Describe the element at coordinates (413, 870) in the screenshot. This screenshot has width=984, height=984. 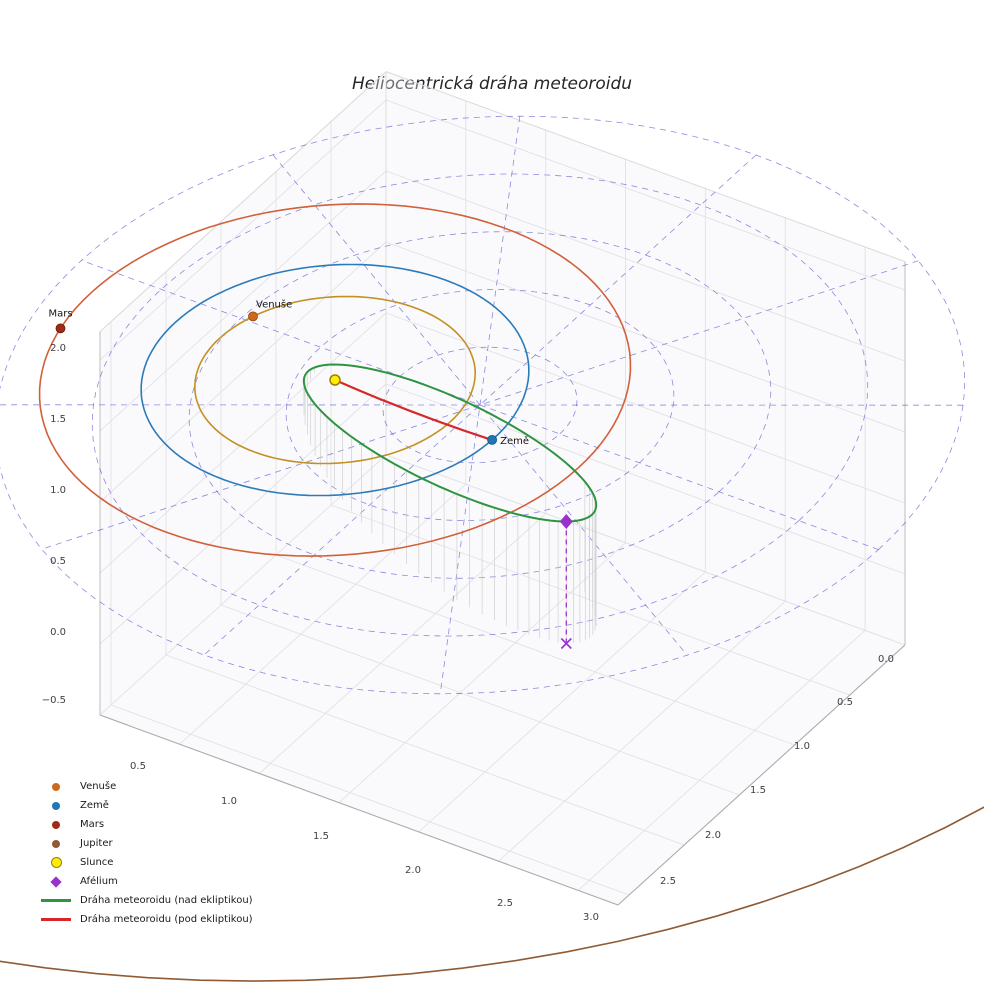
I see `x-tick-label: 2.0` at that location.